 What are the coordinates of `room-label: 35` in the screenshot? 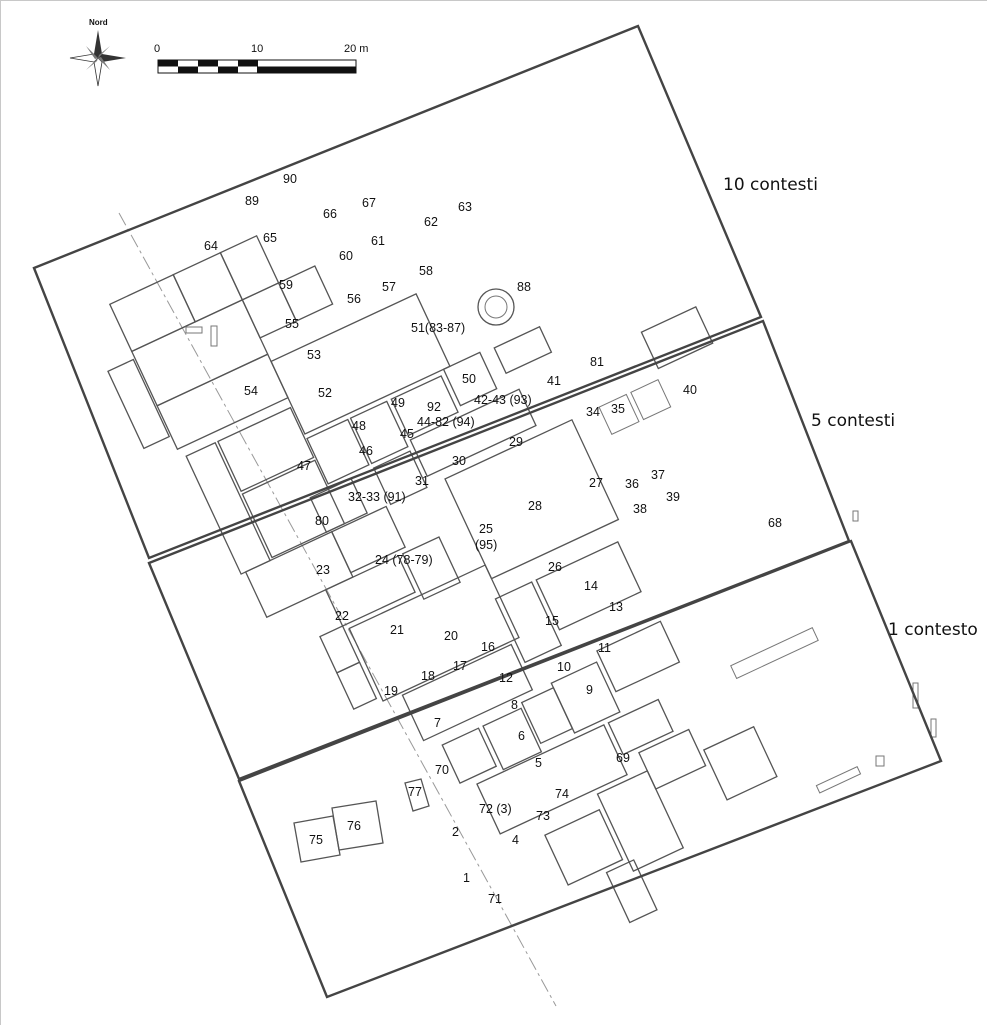 It's located at (618, 409).